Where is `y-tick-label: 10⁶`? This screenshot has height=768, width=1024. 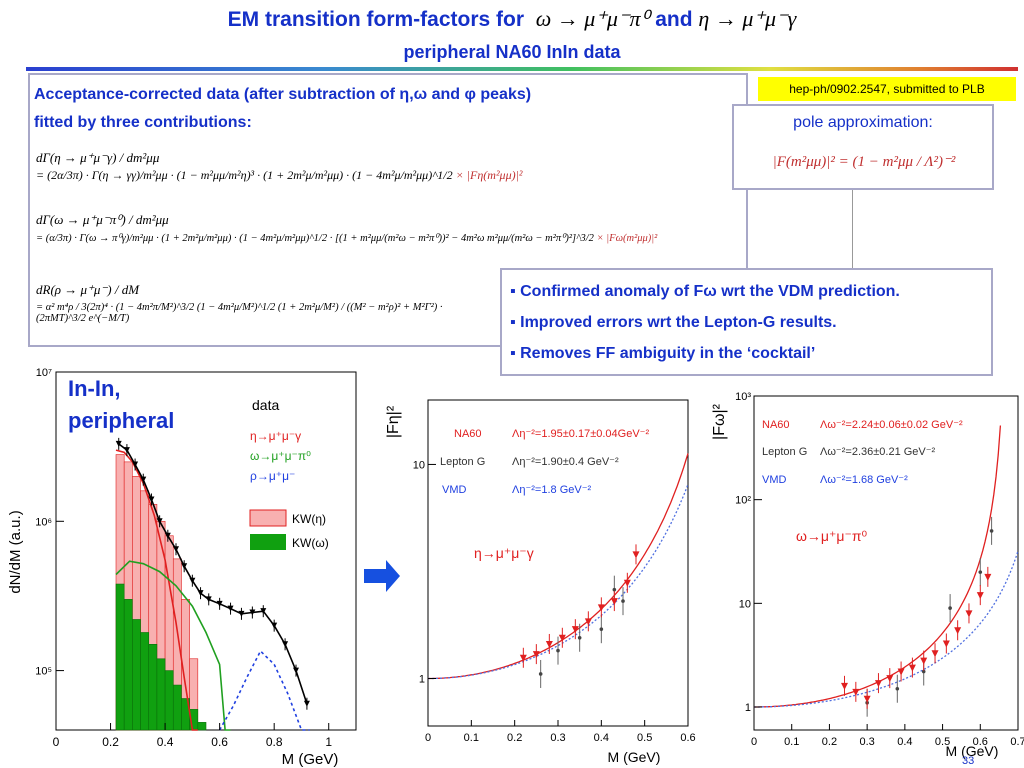 y-tick-label: 10⁶ is located at coordinates (43, 522).